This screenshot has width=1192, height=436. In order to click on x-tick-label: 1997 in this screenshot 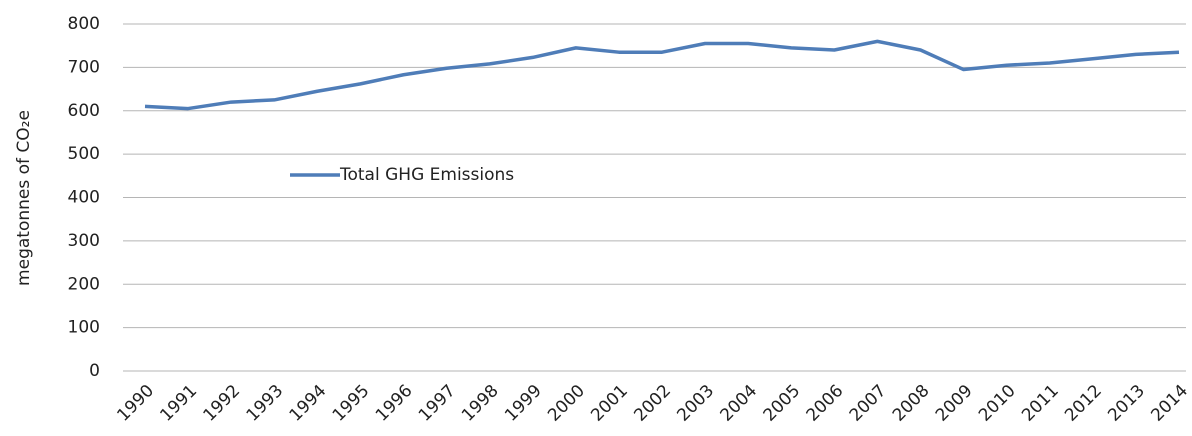, I will do `click(437, 403)`.